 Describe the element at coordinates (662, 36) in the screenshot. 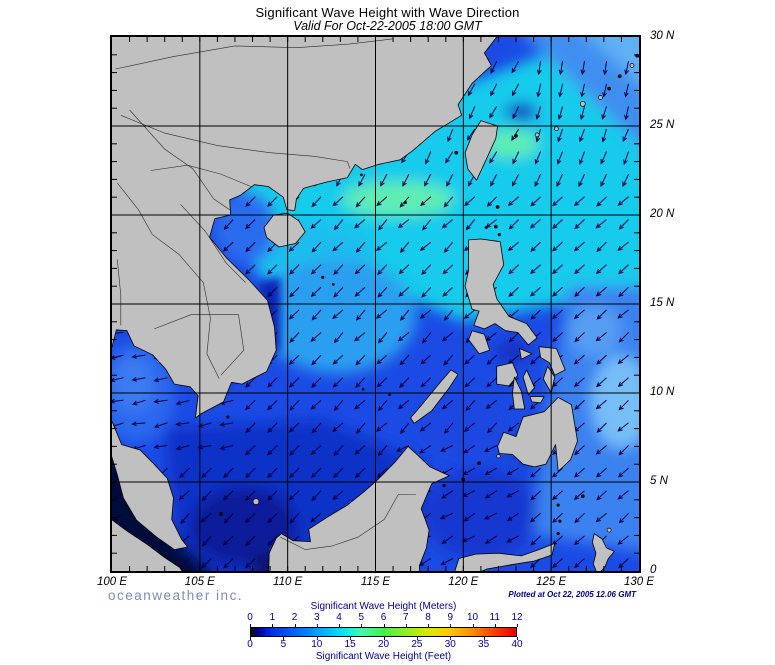

I see `y-axis-label: 30 N` at that location.